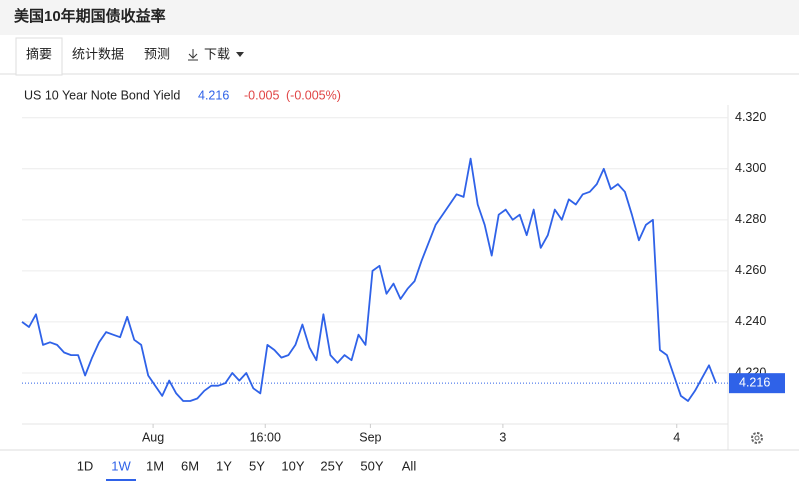 The width and height of the screenshot is (799, 495). What do you see at coordinates (155, 465) in the screenshot?
I see `range-button: 1M` at bounding box center [155, 465].